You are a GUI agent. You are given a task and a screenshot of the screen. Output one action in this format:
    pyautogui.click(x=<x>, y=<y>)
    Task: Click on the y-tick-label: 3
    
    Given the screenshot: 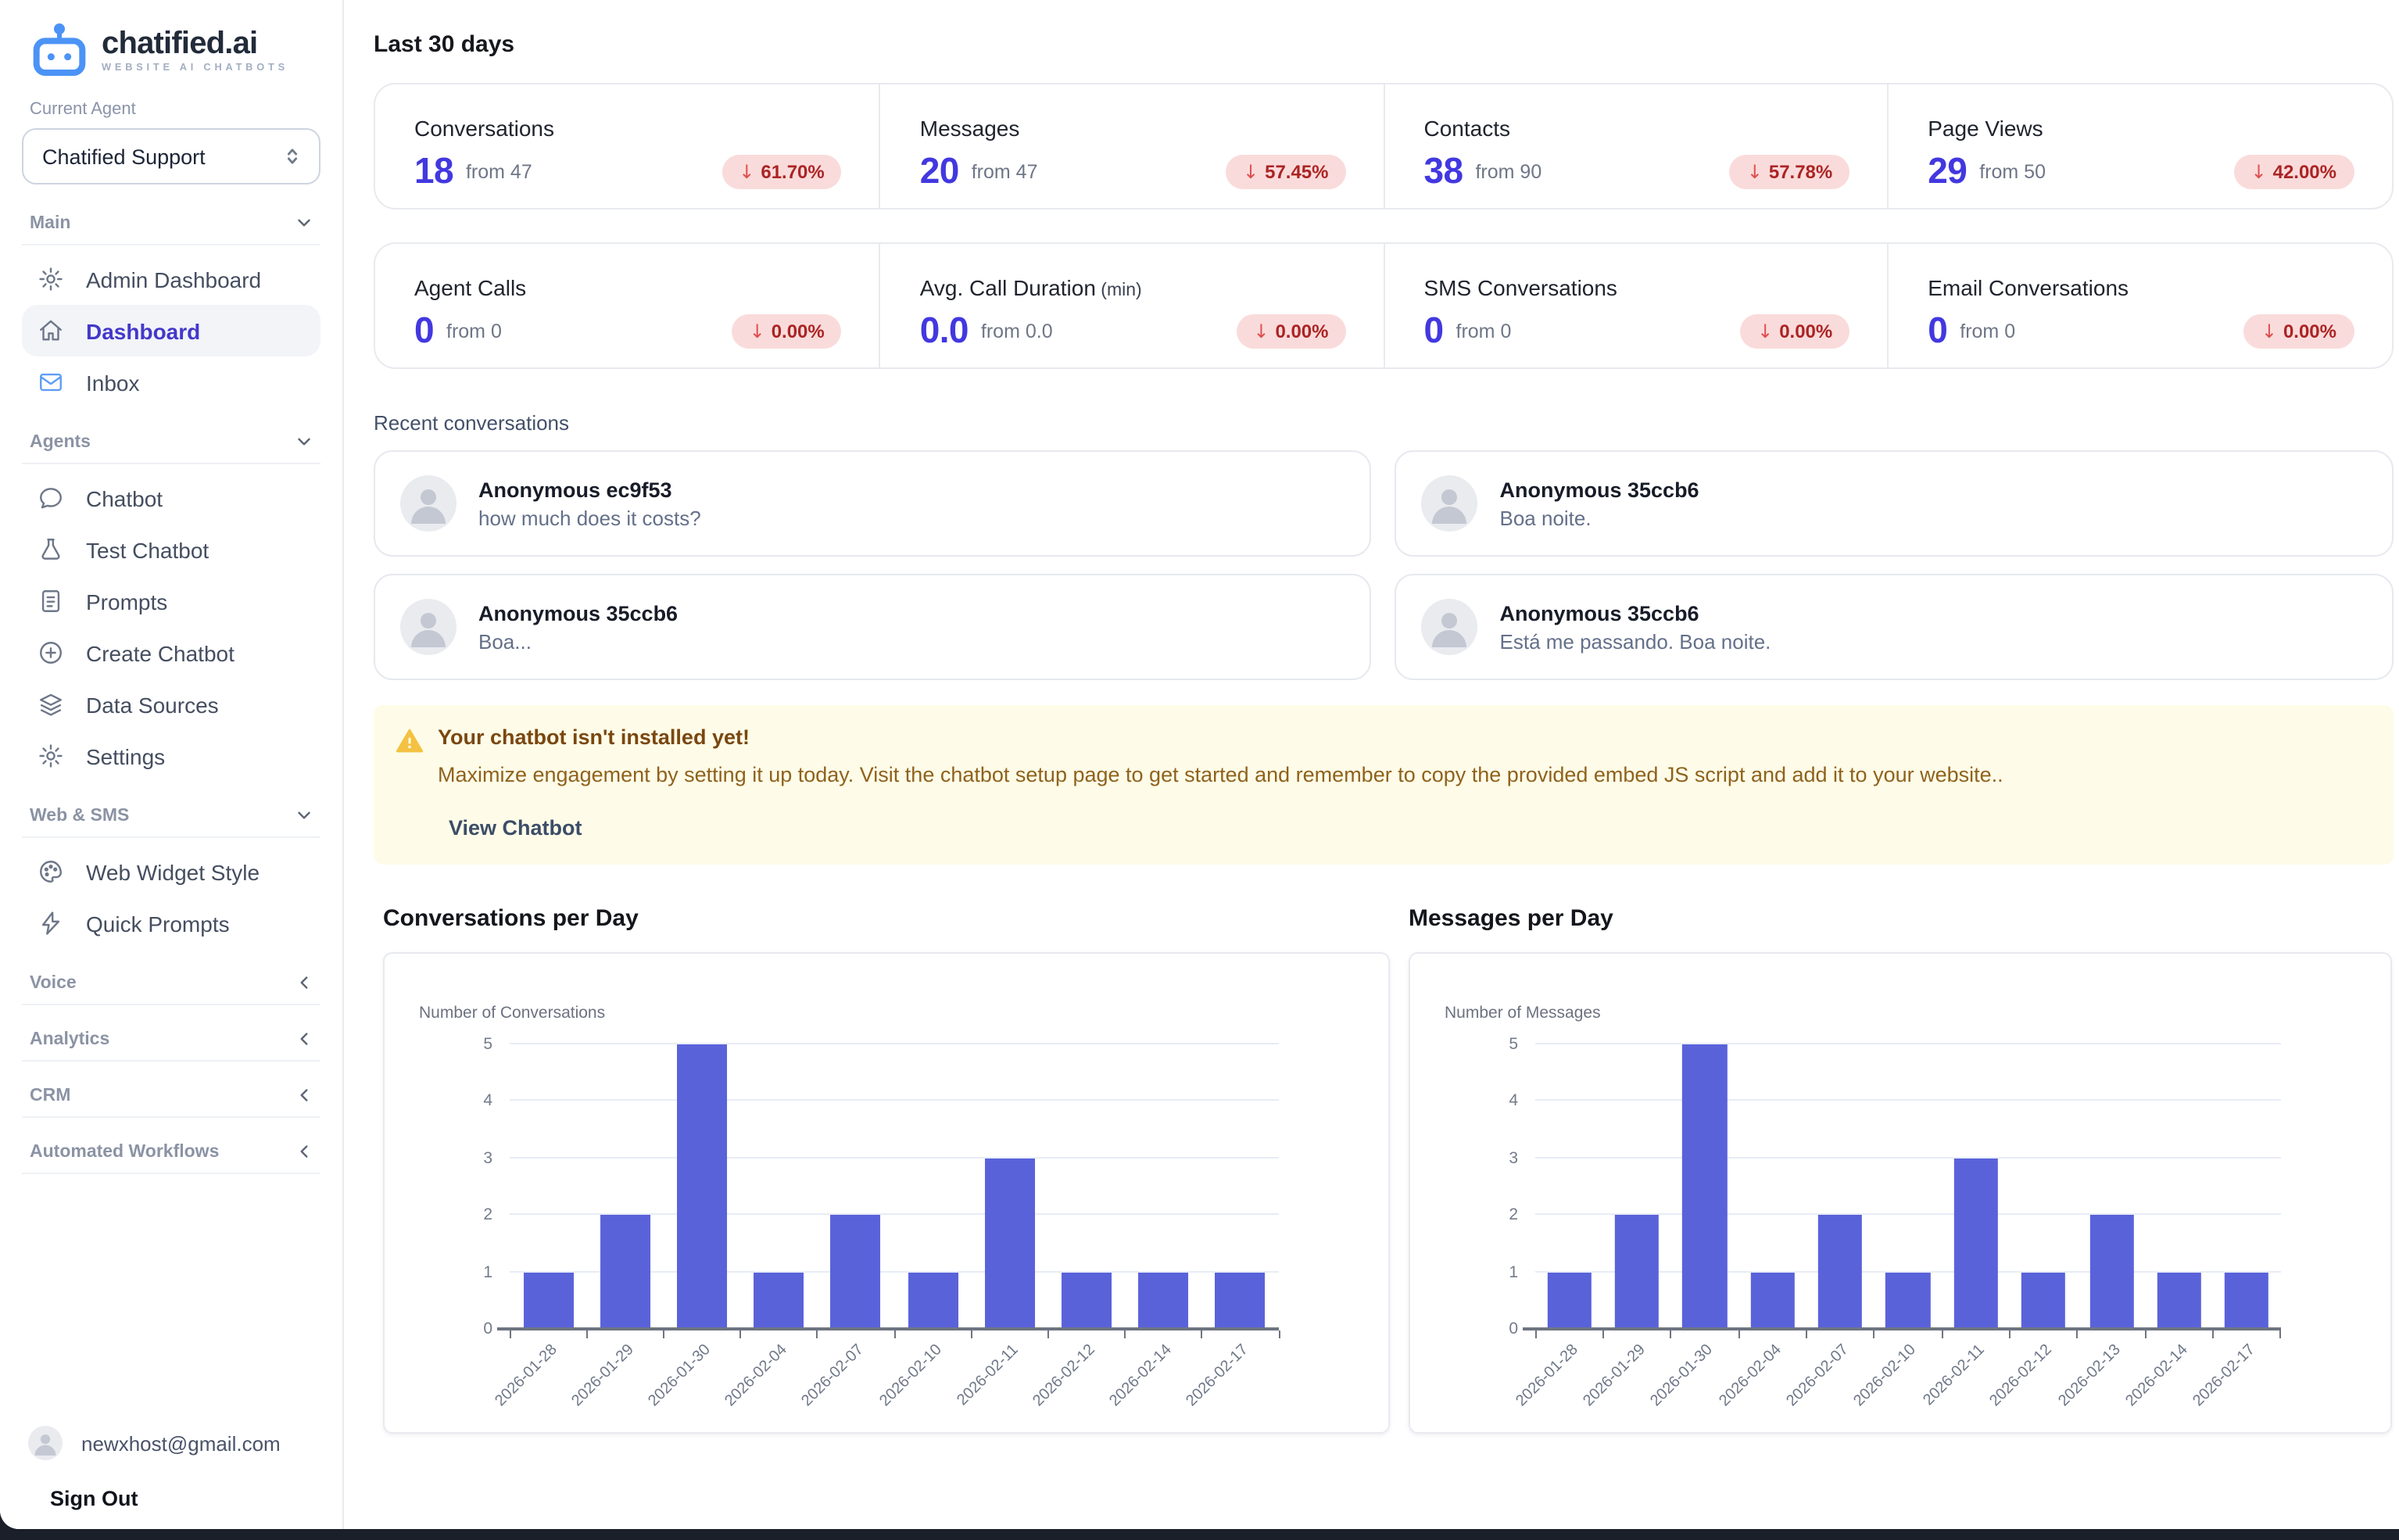 What is the action you would take?
    pyautogui.click(x=1513, y=1158)
    